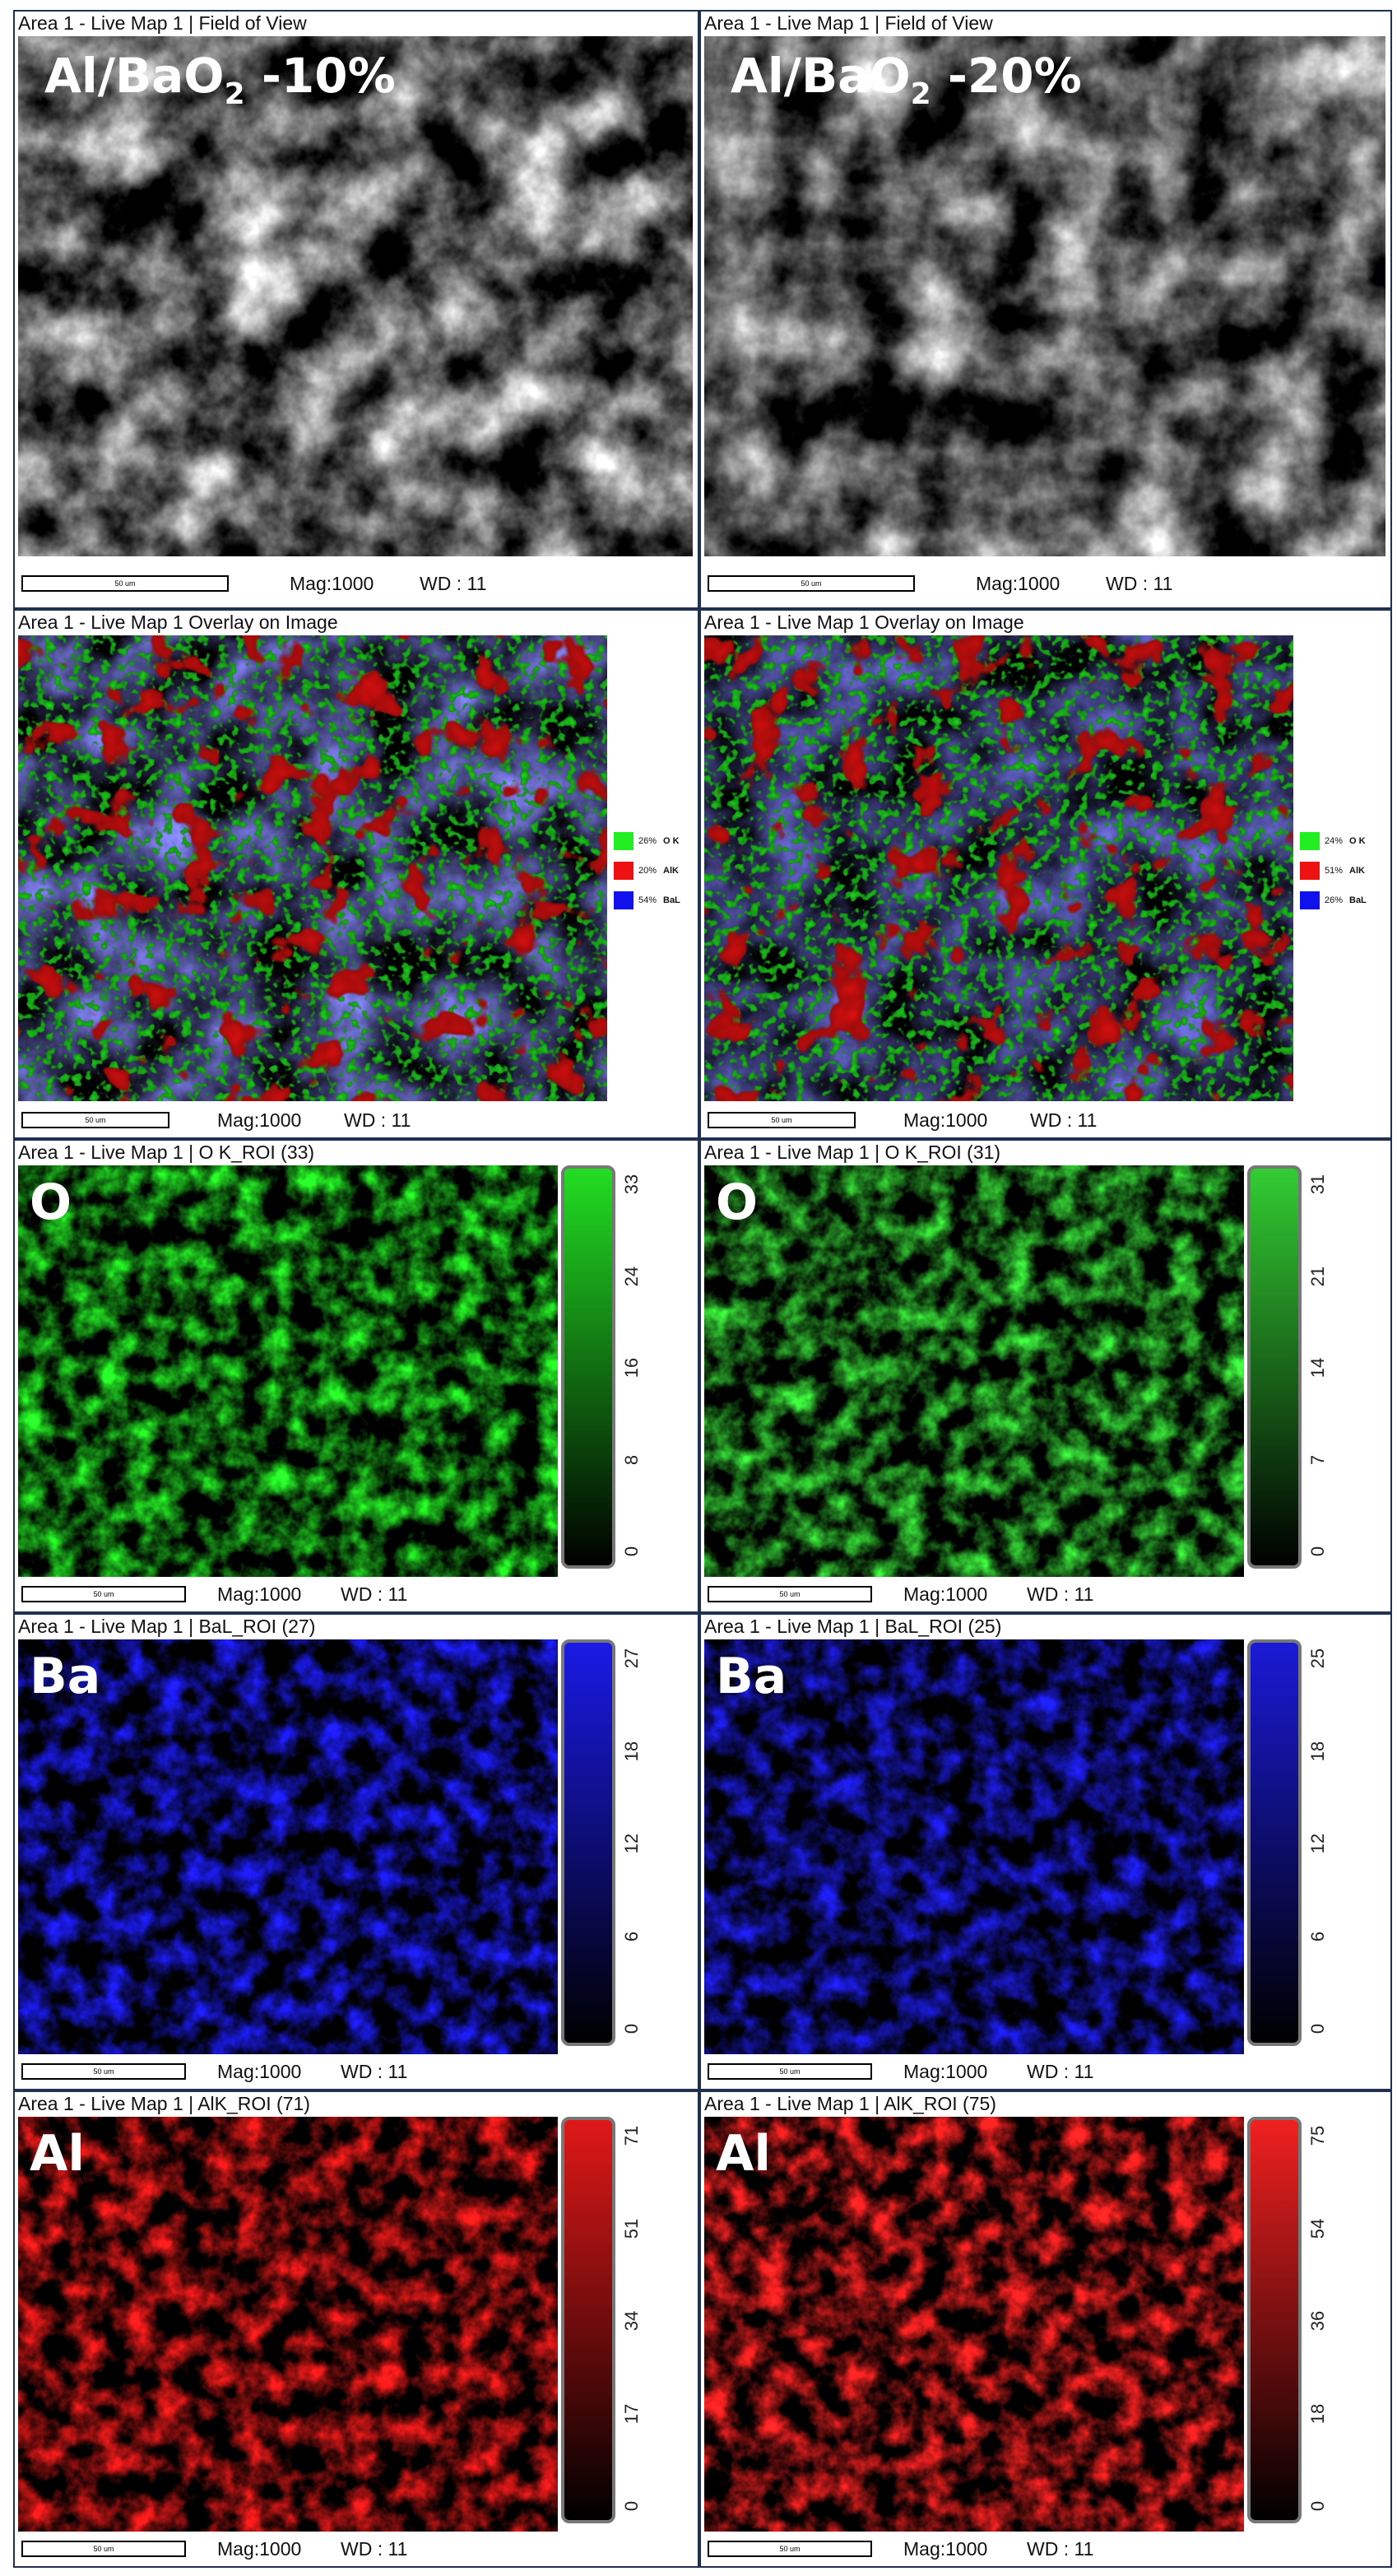  Describe the element at coordinates (167, 1626) in the screenshot. I see `panel-header: Area 1 - Live Map 1 | BaL_ROI (27)` at that location.